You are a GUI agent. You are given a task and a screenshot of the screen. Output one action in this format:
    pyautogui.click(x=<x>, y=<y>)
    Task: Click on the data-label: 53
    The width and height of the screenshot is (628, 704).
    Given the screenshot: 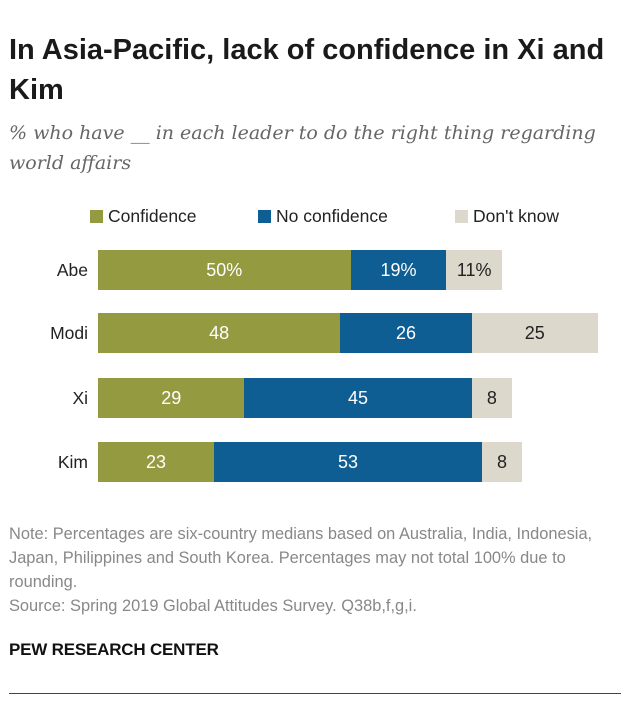 What is the action you would take?
    pyautogui.click(x=347, y=461)
    